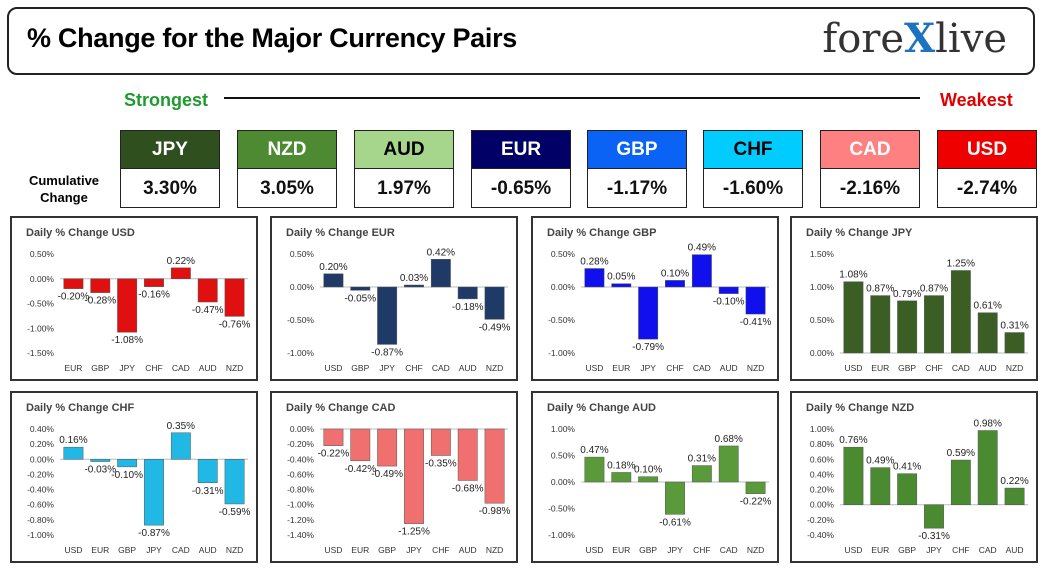  Describe the element at coordinates (756, 502) in the screenshot. I see `data-label: -0.22%` at that location.